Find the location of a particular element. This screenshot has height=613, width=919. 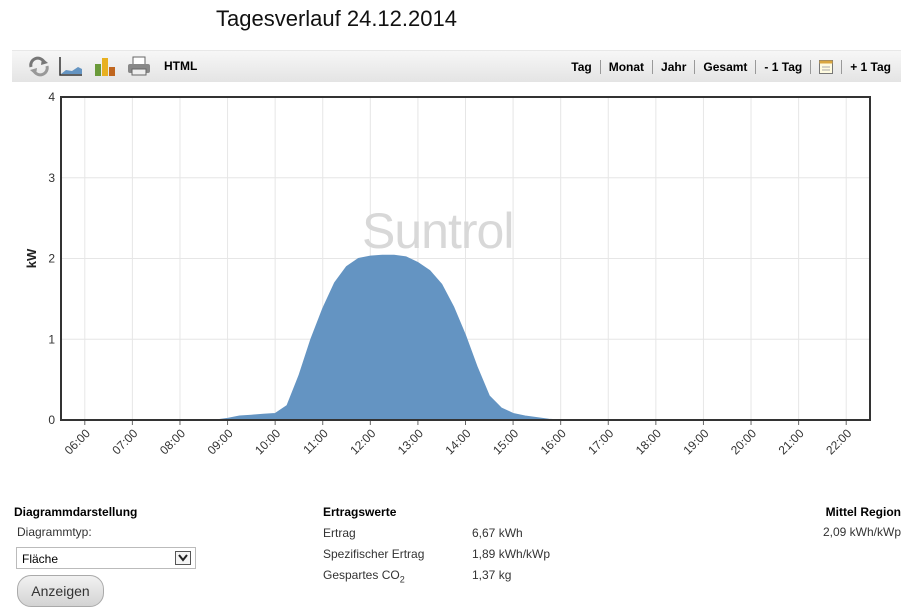

watermark-logo: Suntrol is located at coordinates (438, 231).